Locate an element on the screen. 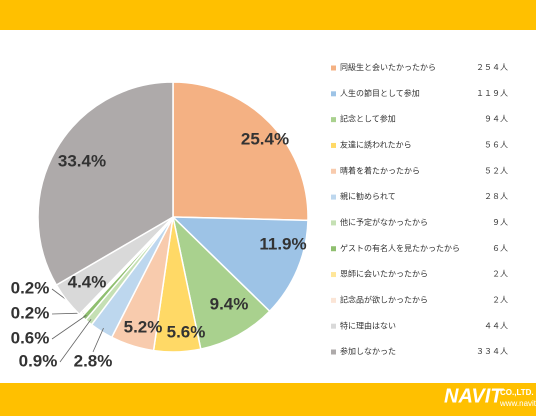 The height and width of the screenshot is (416, 536). legend-count: ９４人 is located at coordinates (496, 119).